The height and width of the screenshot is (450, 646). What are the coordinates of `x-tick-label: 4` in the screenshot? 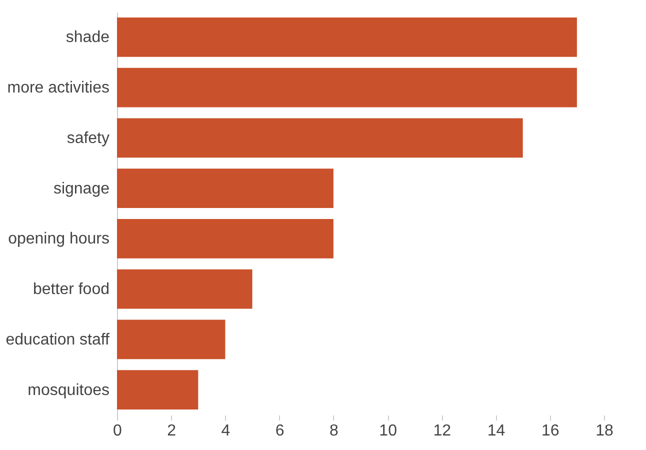 It's located at (225, 431).